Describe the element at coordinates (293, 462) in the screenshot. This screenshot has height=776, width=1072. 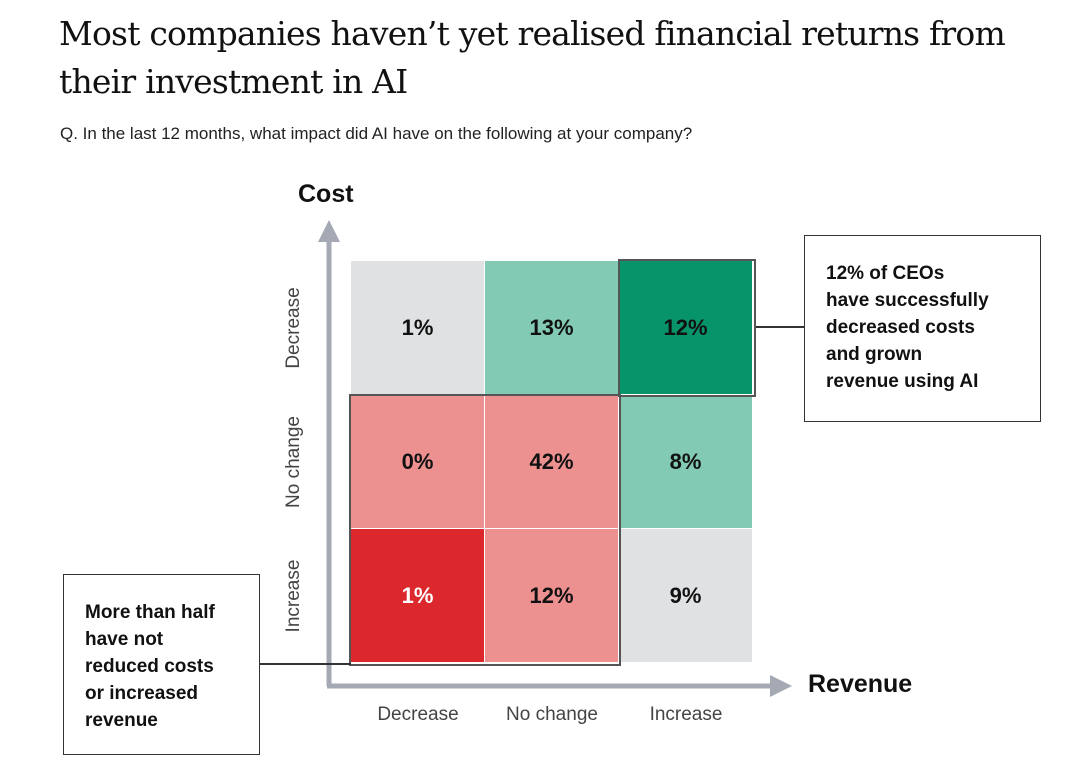
I see `y-tick-label: No change` at that location.